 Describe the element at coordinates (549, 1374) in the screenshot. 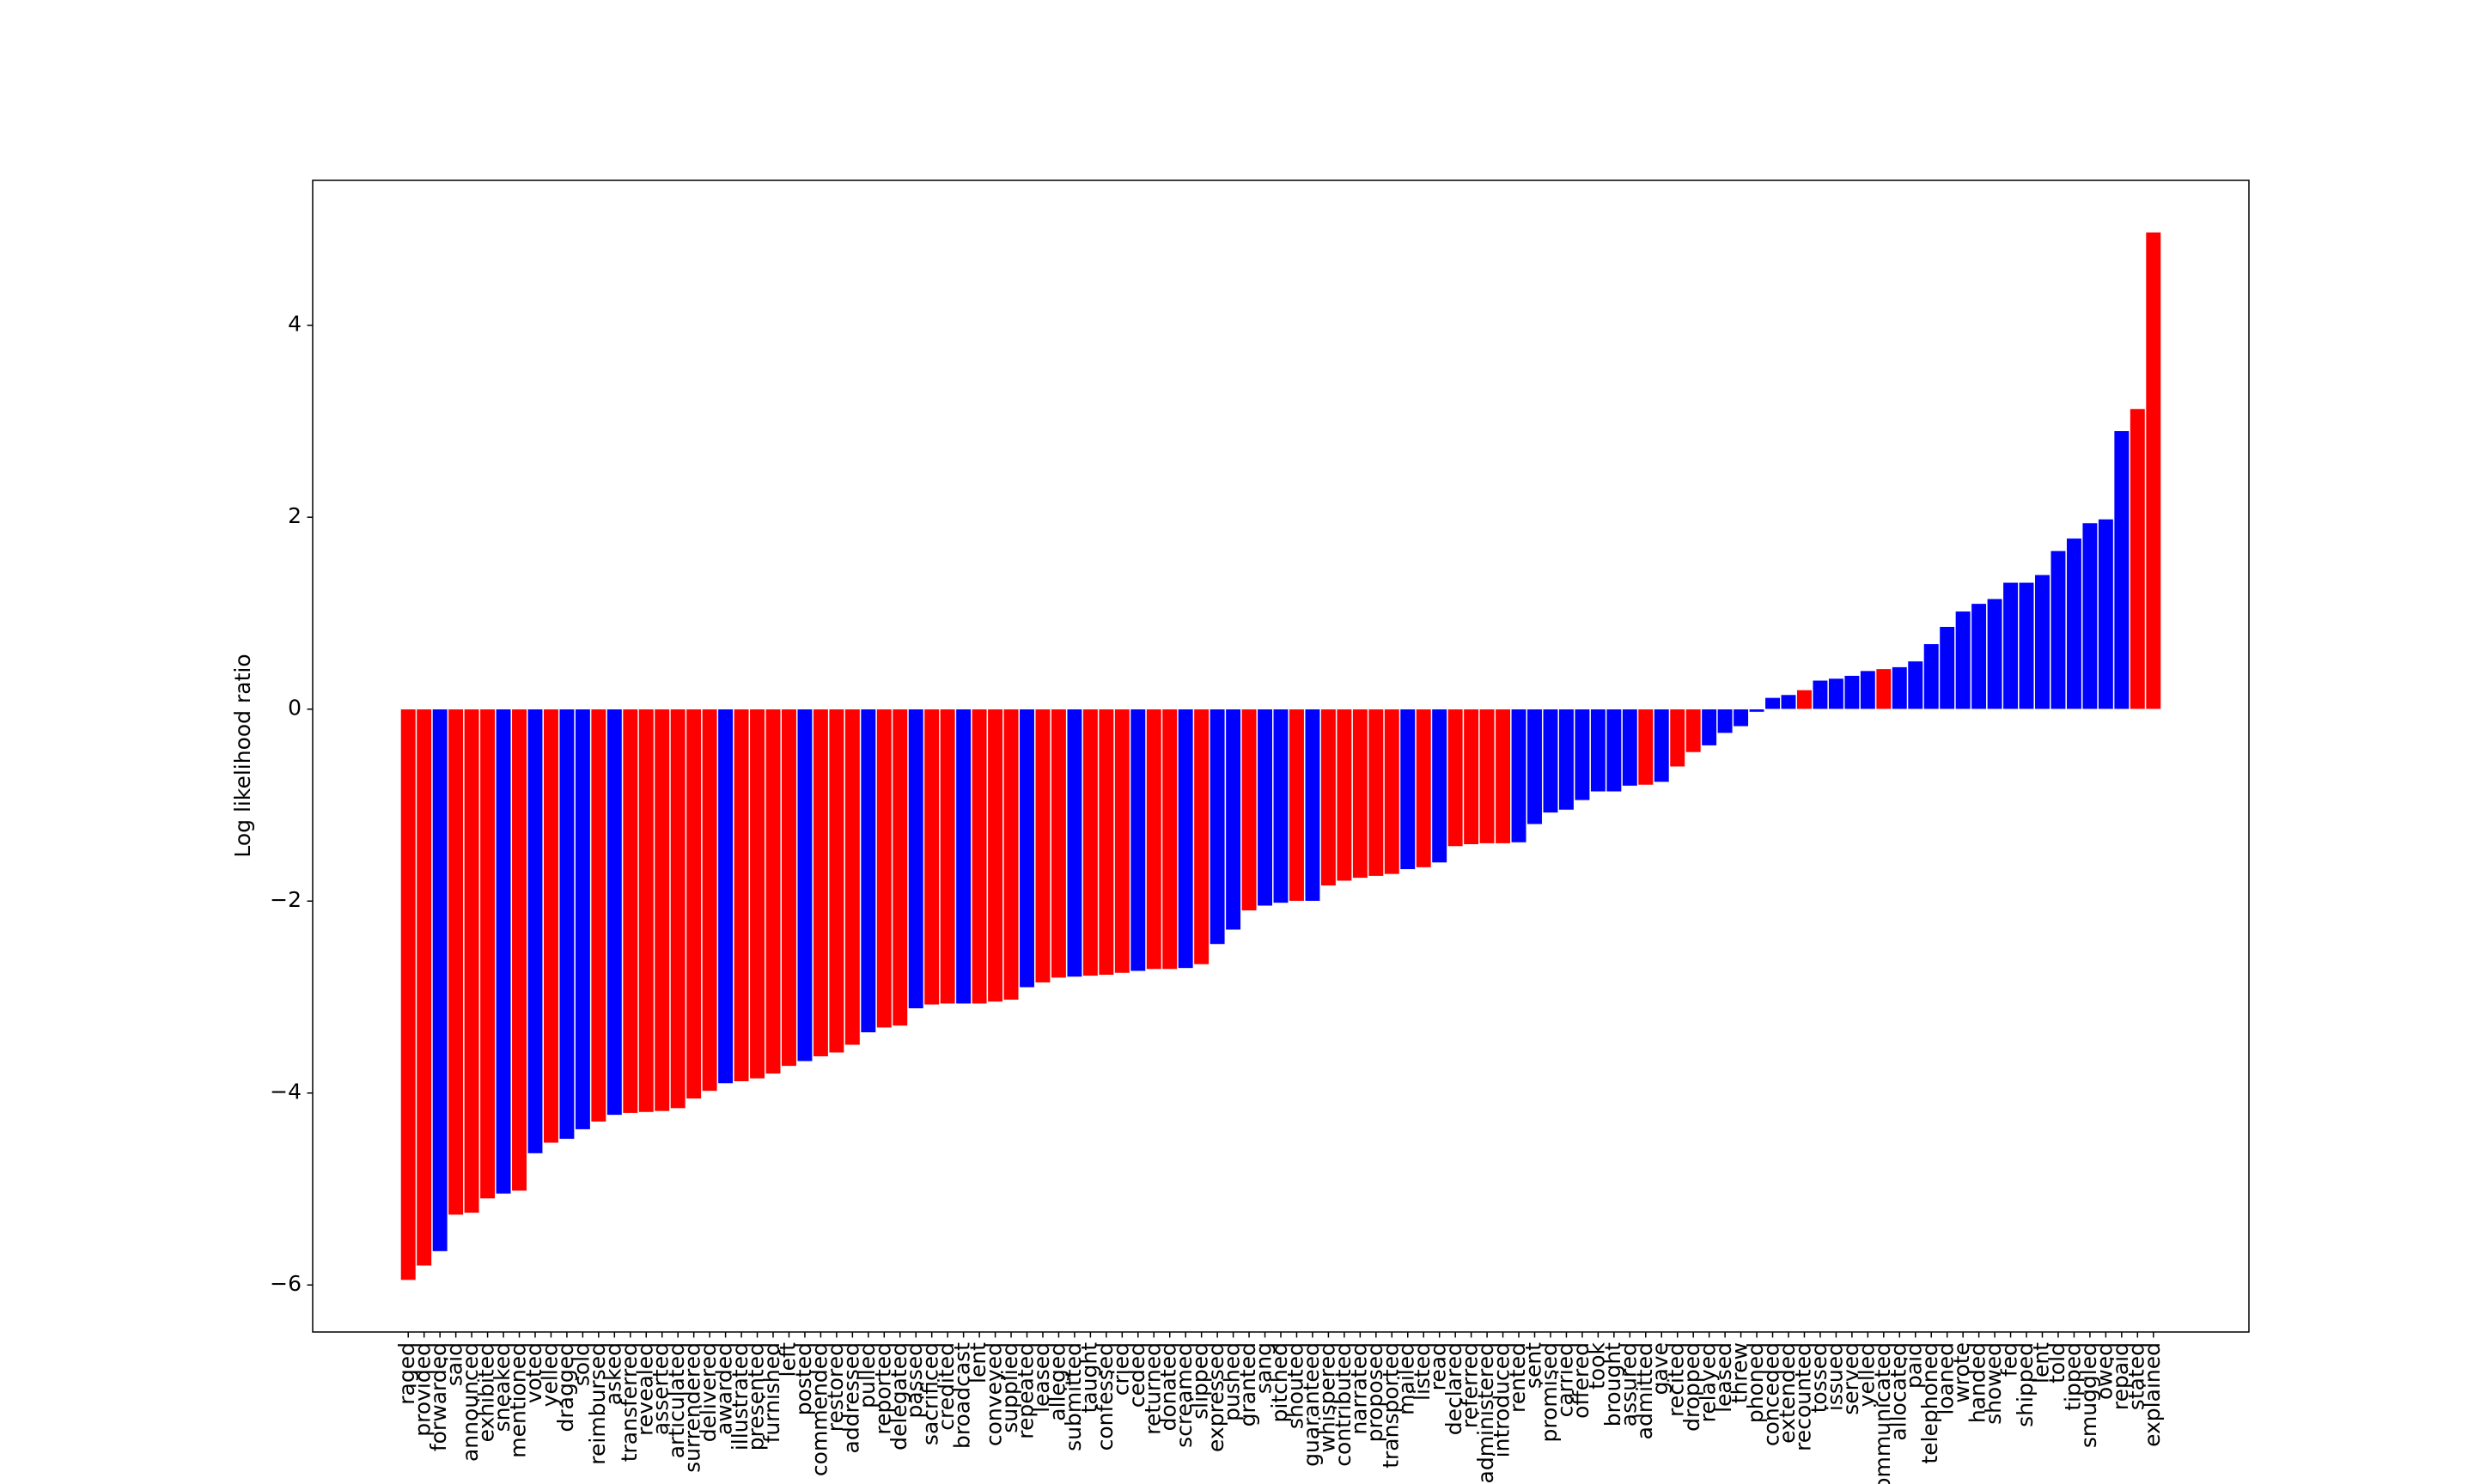

I see `x-tick-label: yelled` at that location.